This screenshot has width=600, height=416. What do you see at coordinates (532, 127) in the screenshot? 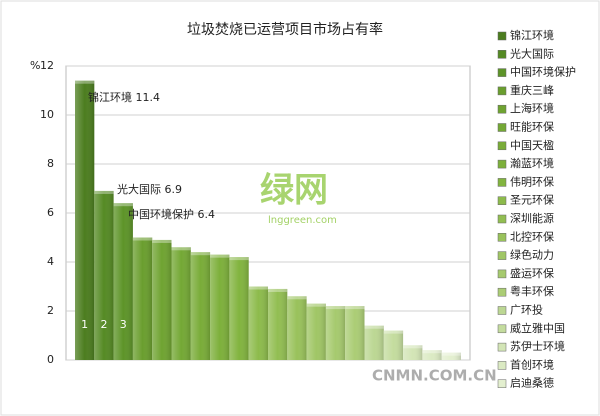
I see `legend-label: 旺能环保` at bounding box center [532, 127].